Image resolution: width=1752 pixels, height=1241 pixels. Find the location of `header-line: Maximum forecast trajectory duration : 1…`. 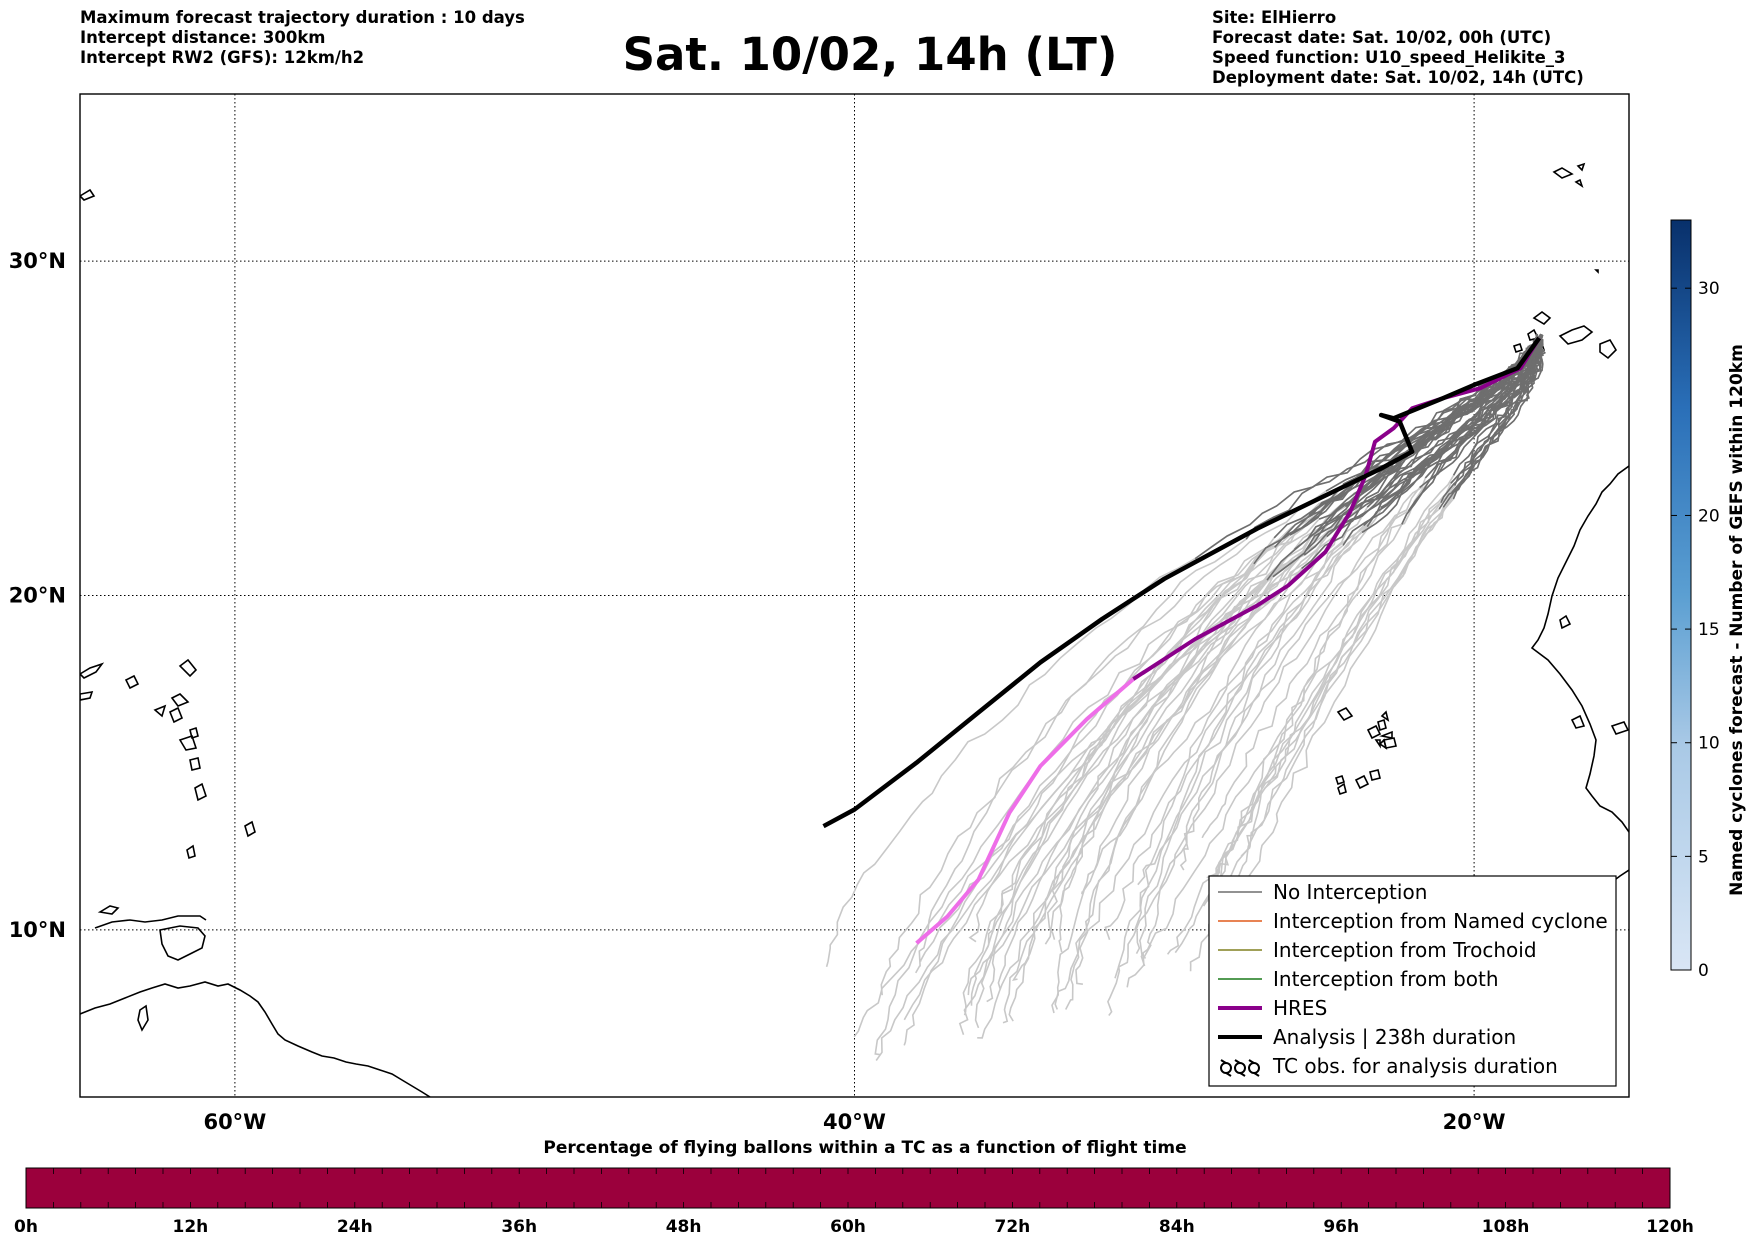

header-line: Maximum forecast trajectory duration : 1… is located at coordinates (302, 17).